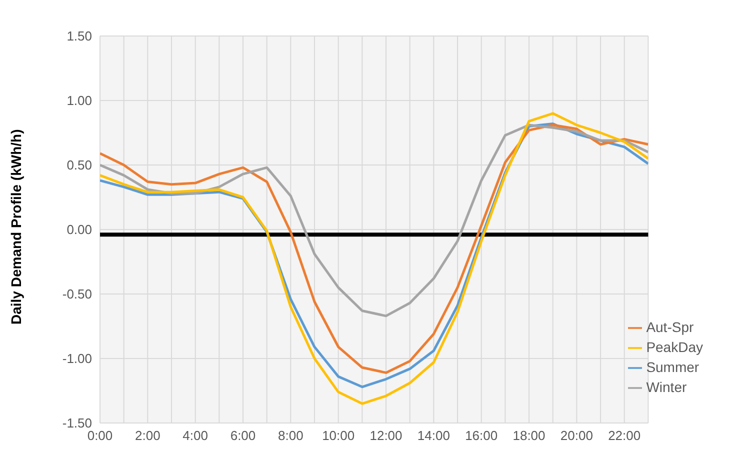  What do you see at coordinates (624, 436) in the screenshot?
I see `x-tick-label: 22:00` at bounding box center [624, 436].